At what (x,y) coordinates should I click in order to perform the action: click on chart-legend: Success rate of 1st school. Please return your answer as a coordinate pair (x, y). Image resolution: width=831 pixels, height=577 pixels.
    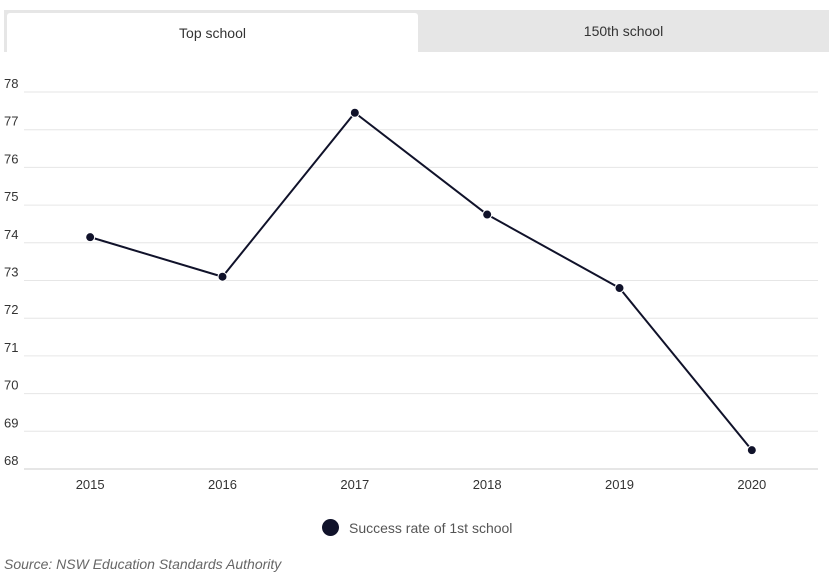
    Looking at the image, I should click on (417, 527).